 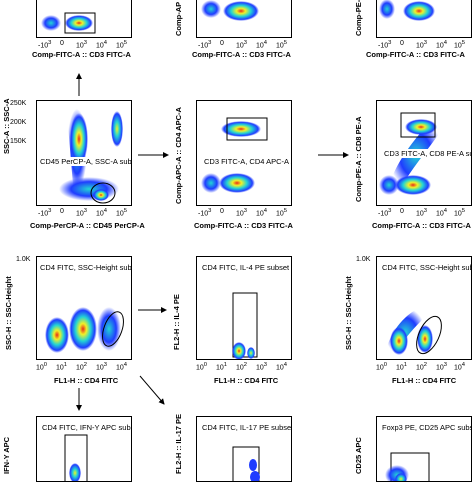 I want to click on plot-cd3-top-left, so click(x=84, y=19).